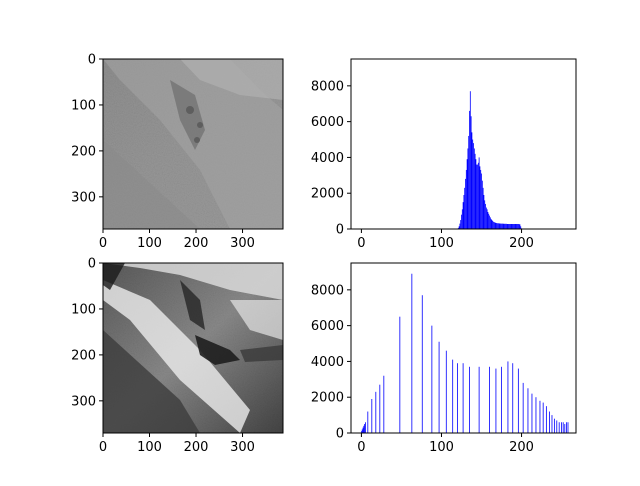 The height and width of the screenshot is (486, 640). I want to click on y-tick-label: 100, so click(83, 105).